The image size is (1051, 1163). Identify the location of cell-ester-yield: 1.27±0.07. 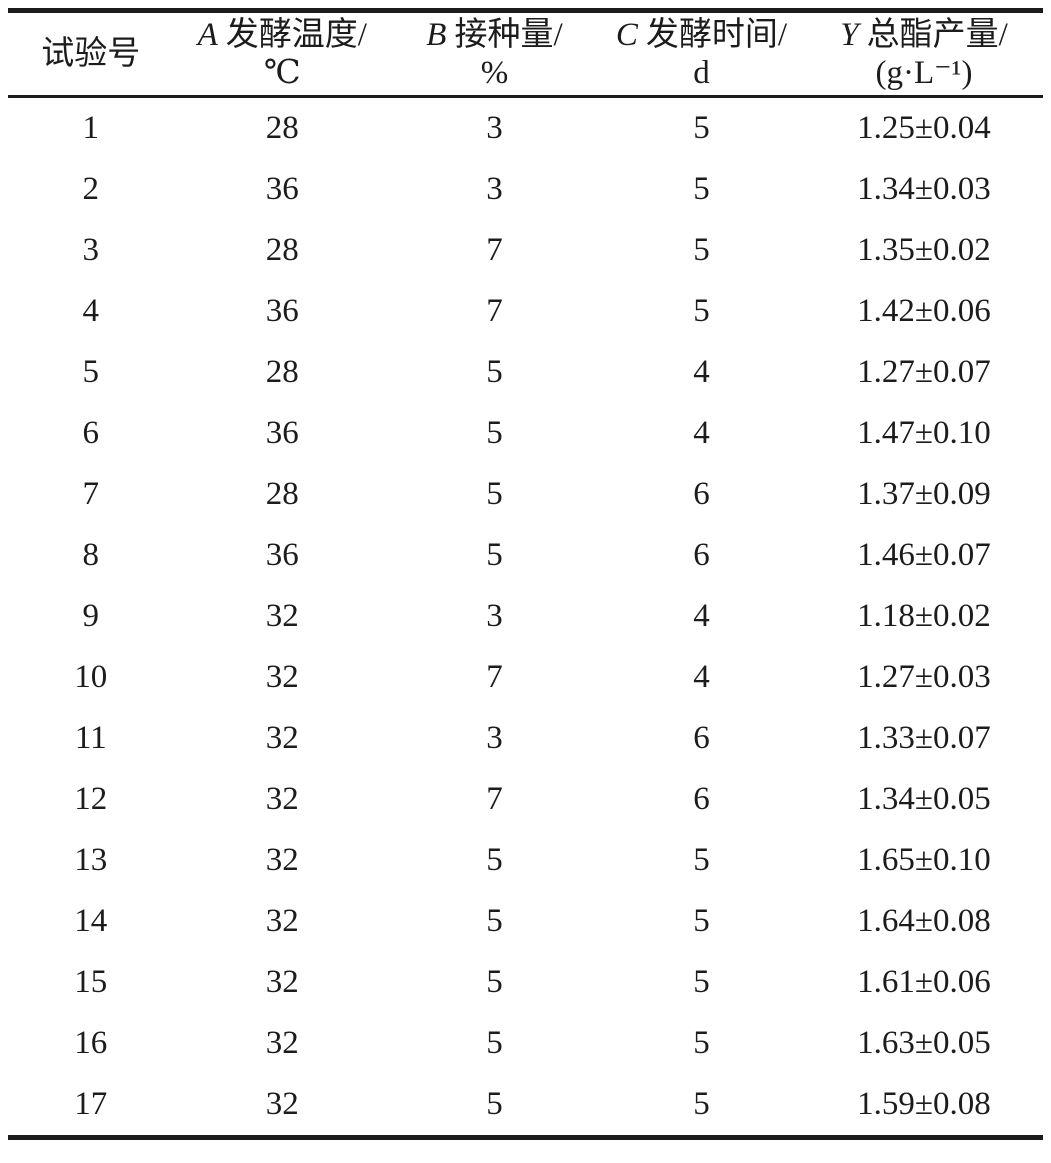
(924, 372).